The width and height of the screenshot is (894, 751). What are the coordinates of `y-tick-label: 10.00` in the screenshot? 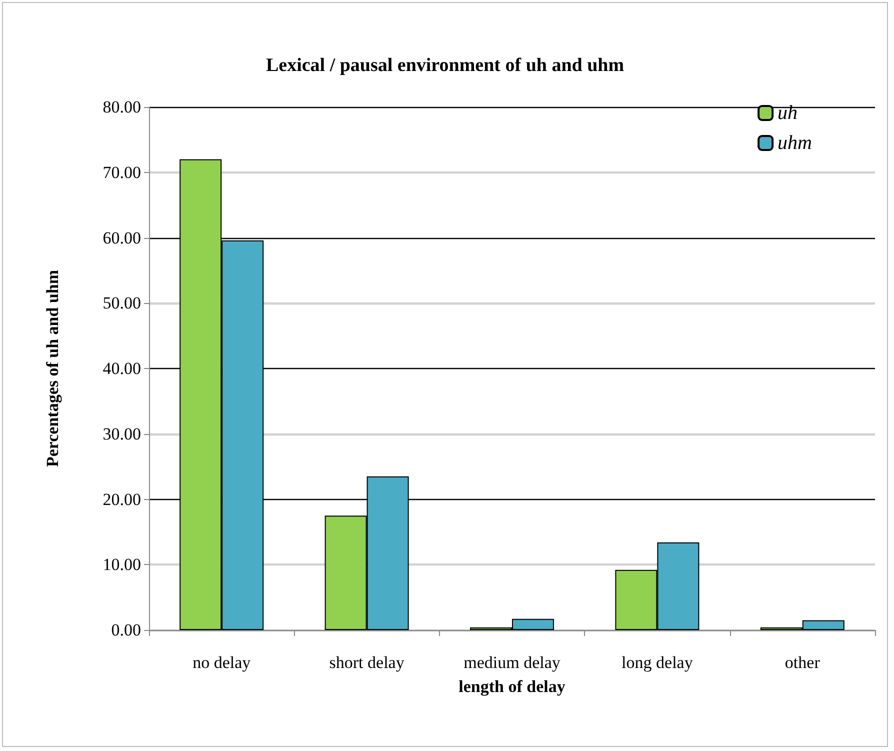 It's located at (121, 564).